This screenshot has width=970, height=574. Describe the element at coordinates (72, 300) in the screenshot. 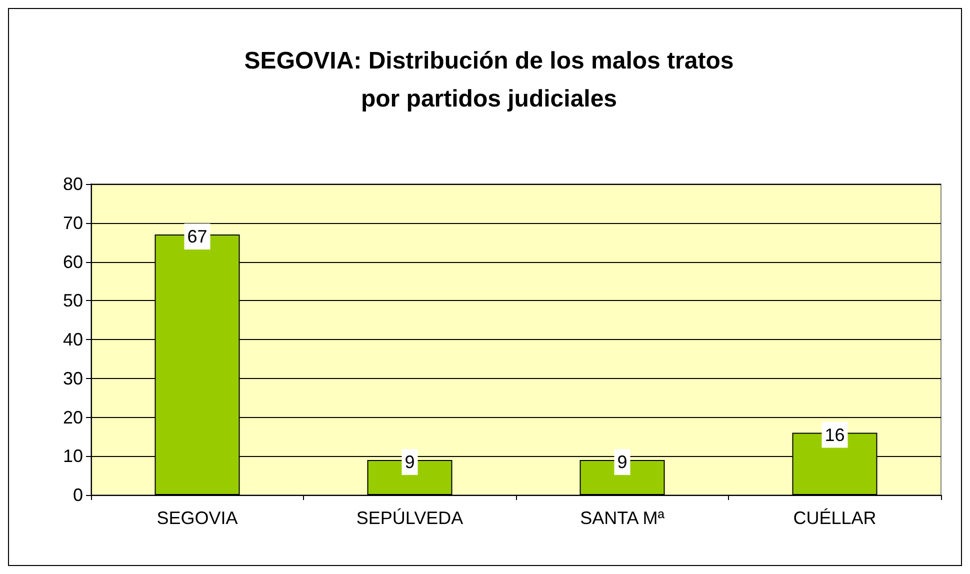

I see `y-tick-label: 50` at that location.